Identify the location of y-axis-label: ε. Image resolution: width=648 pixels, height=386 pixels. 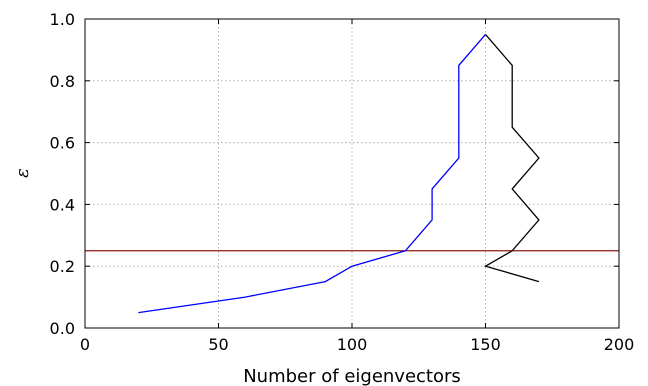
(22, 173).